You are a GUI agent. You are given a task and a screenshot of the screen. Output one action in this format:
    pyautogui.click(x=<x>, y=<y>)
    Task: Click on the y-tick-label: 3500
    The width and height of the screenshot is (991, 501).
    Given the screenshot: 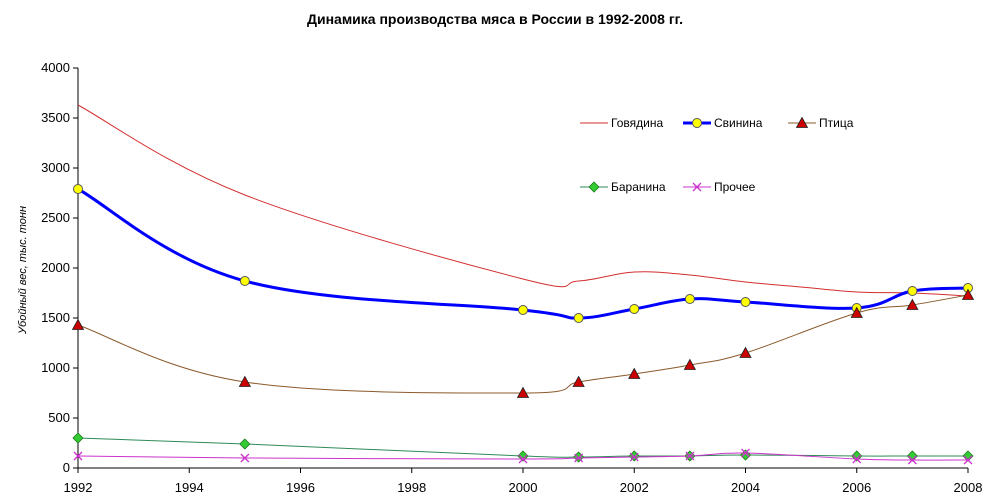 What is the action you would take?
    pyautogui.click(x=55, y=117)
    